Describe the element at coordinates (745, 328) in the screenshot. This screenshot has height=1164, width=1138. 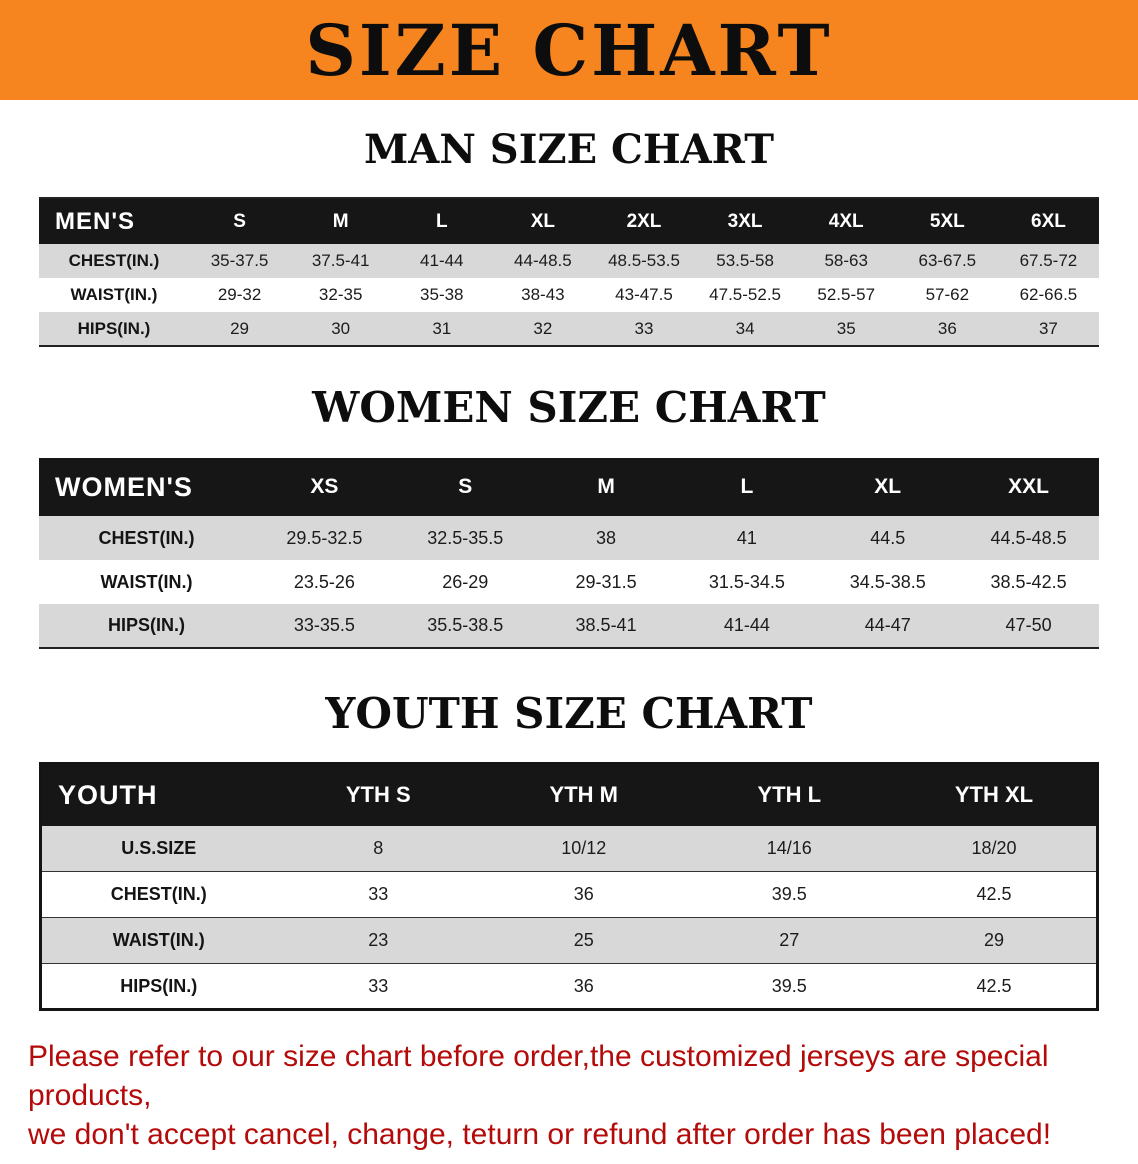
I see `size-value-cell: 34` at that location.